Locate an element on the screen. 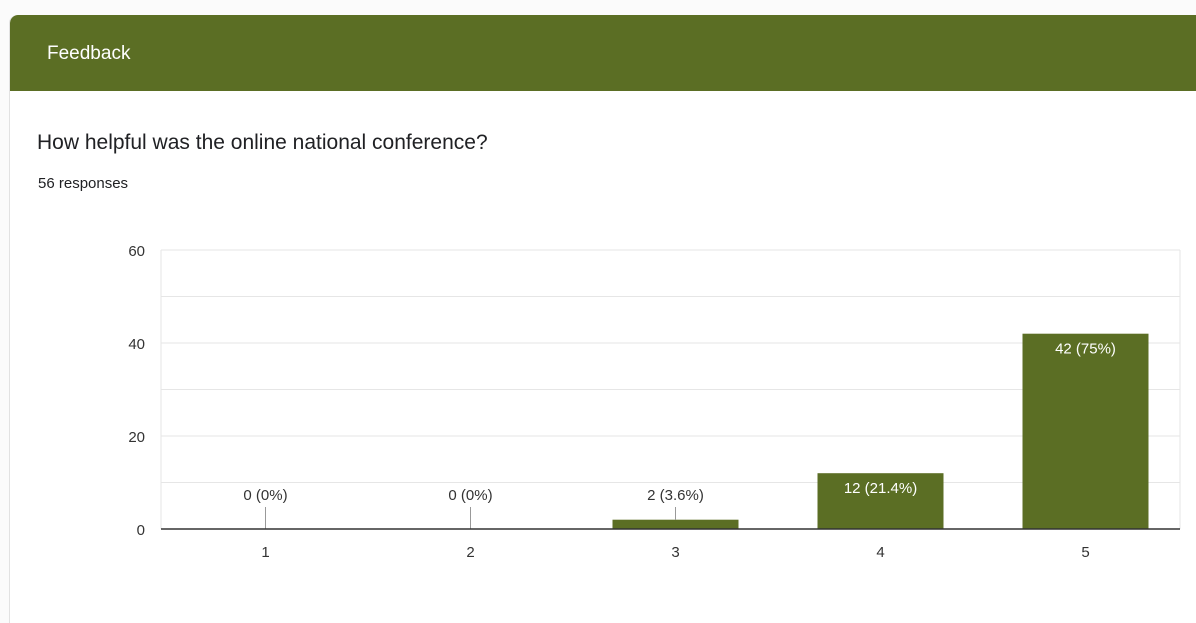  x-tick-label: 1 is located at coordinates (265, 552).